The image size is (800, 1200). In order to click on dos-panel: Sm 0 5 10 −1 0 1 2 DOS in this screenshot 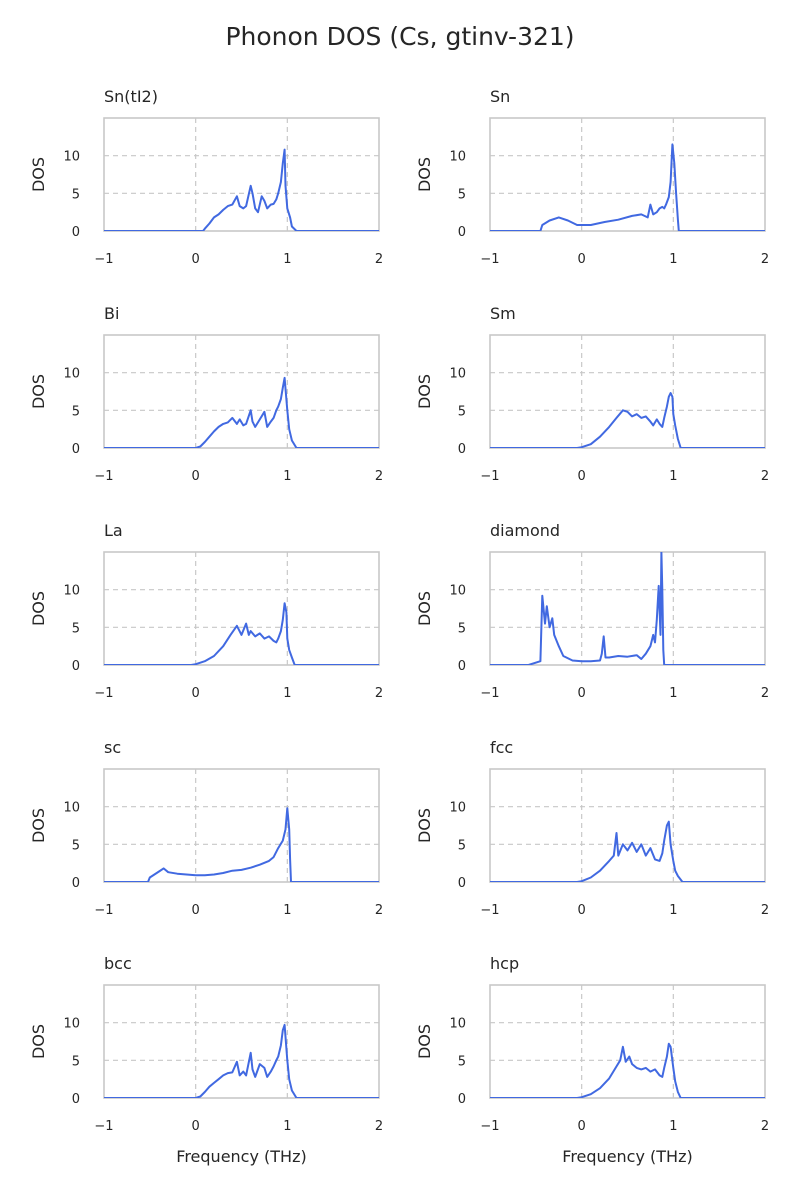, I will do `click(592, 394)`.